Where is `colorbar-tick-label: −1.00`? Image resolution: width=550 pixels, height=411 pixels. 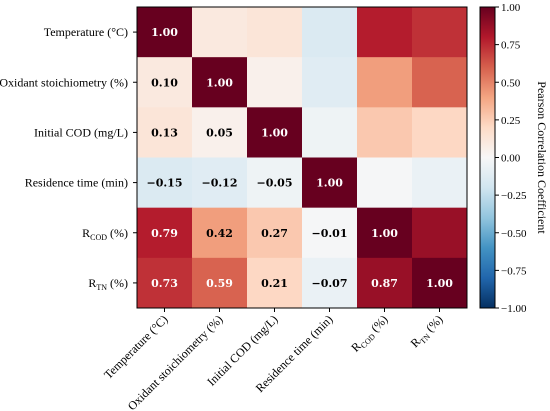 colorbar-tick-label: −1.00 is located at coordinates (514, 309).